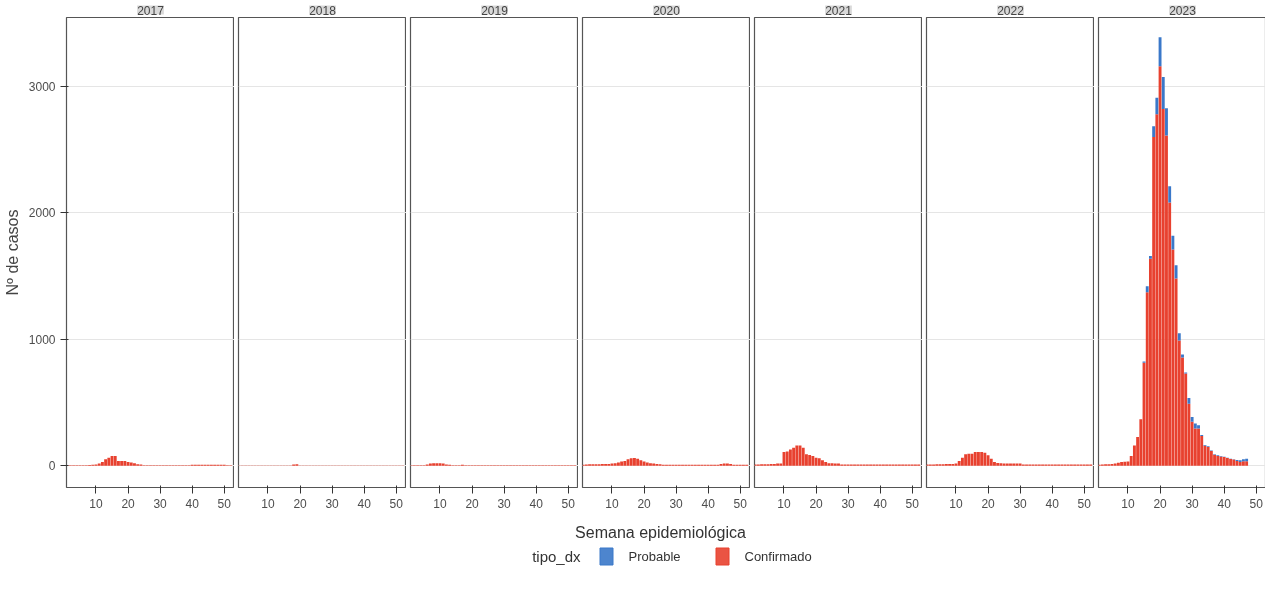 The image size is (1265, 607). What do you see at coordinates (495, 10) in the screenshot?
I see `chart-title: 2019` at bounding box center [495, 10].